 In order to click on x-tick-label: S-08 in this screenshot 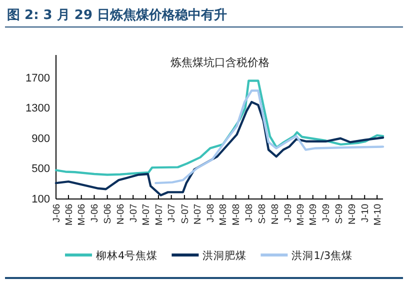, I will do `click(262, 214)`.